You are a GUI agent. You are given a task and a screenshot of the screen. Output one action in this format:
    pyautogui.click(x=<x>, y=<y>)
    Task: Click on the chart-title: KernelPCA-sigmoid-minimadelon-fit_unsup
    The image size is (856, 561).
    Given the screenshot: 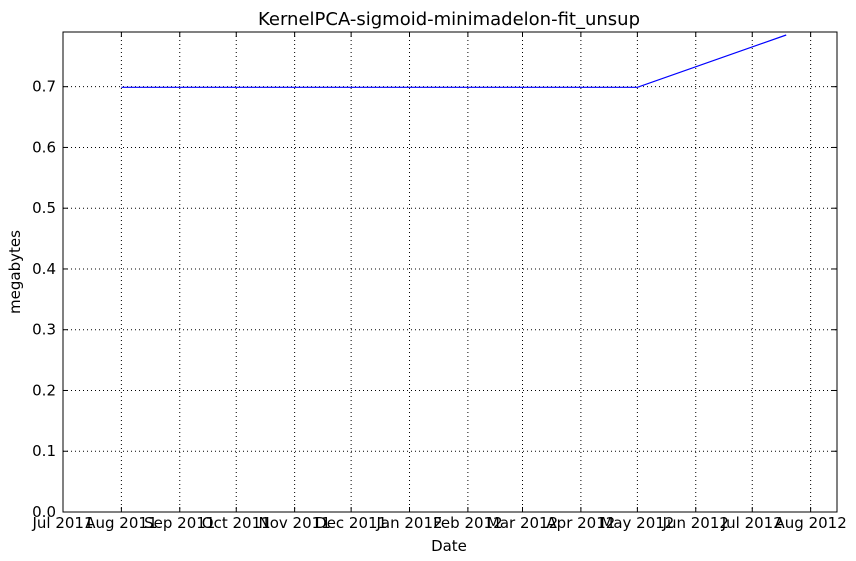 What is the action you would take?
    pyautogui.click(x=449, y=19)
    